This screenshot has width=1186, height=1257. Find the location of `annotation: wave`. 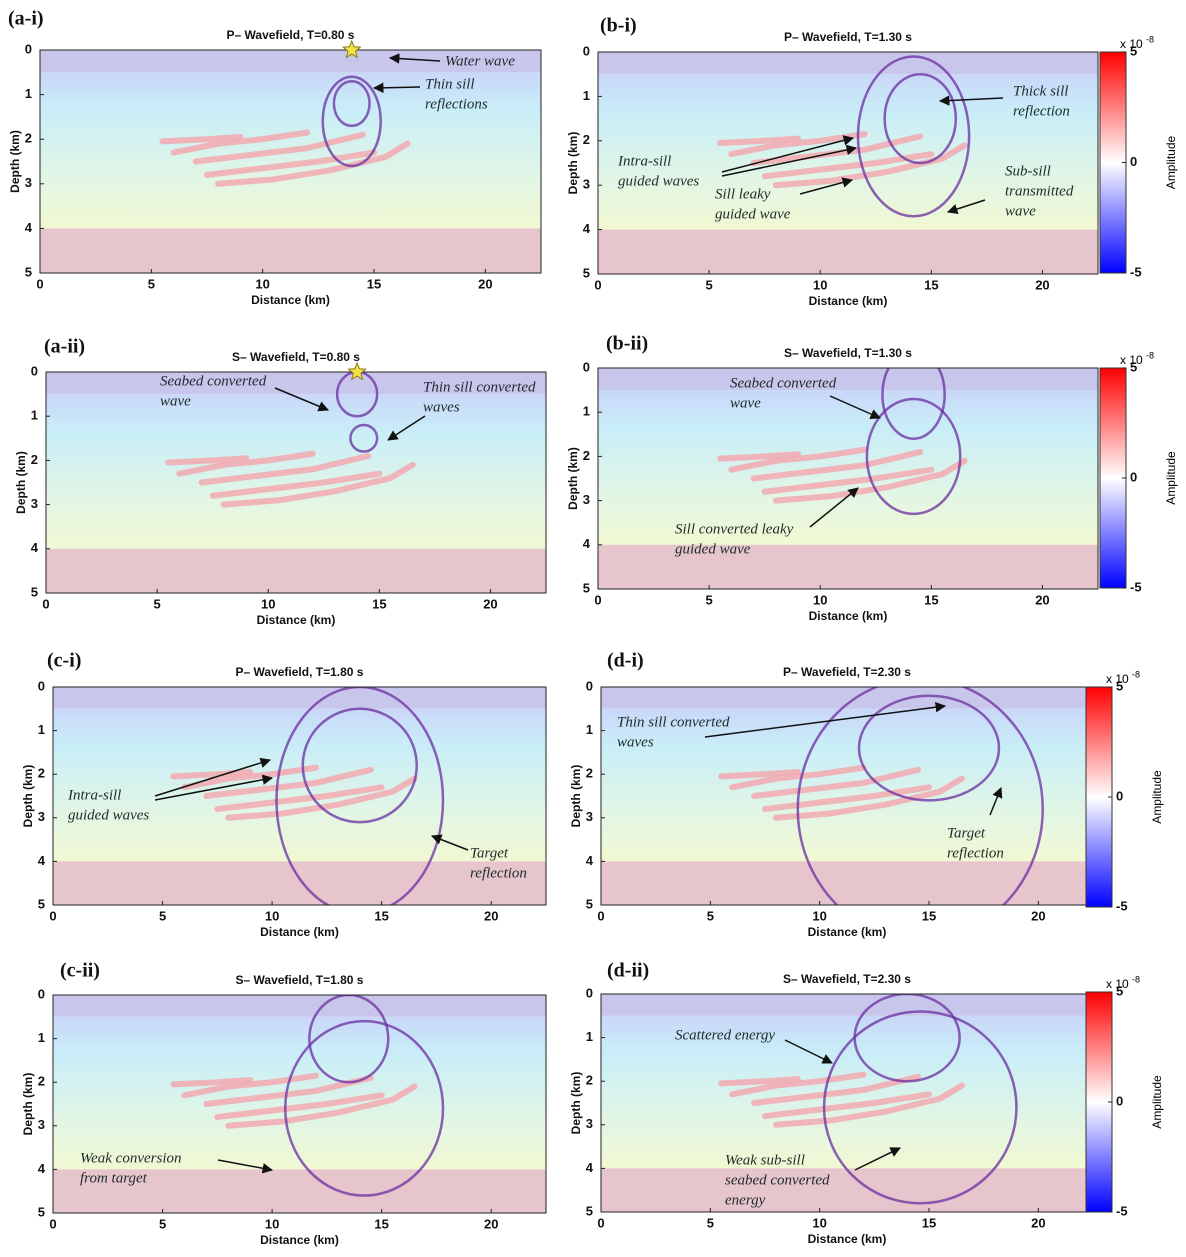

annotation: wave is located at coordinates (1020, 211).